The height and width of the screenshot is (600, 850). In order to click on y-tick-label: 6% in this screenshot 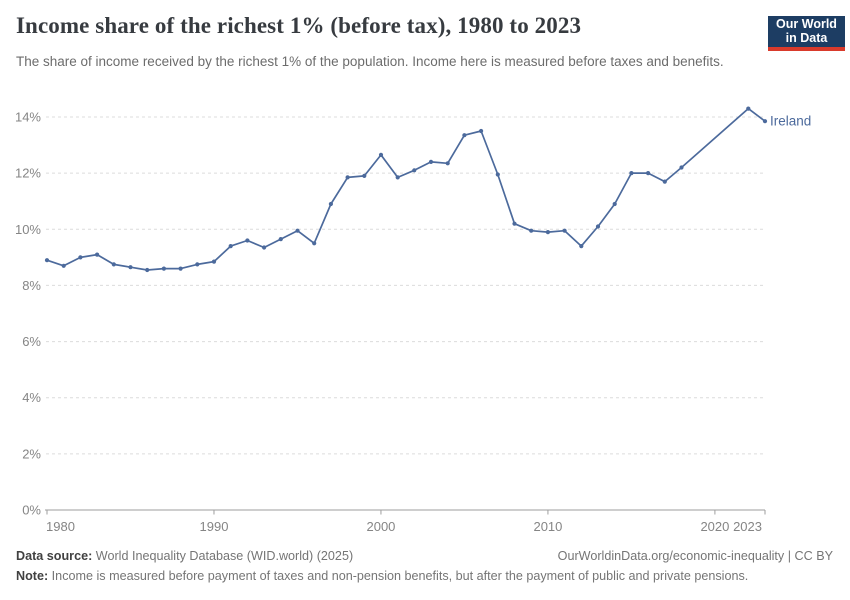, I will do `click(31, 341)`.